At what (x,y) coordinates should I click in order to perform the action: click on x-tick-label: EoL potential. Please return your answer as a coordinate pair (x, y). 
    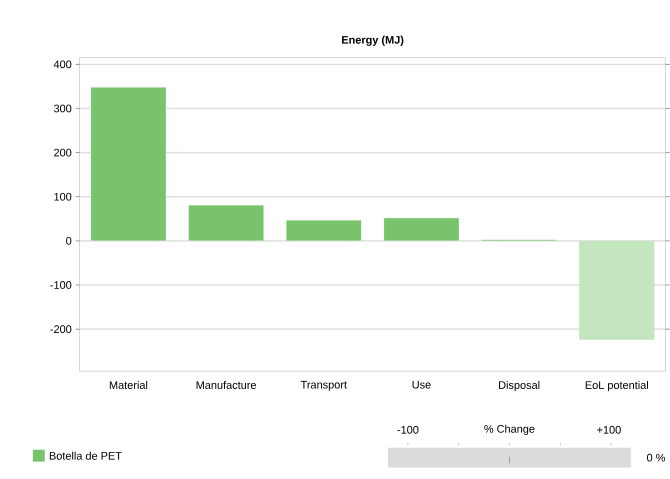
    Looking at the image, I should click on (617, 386).